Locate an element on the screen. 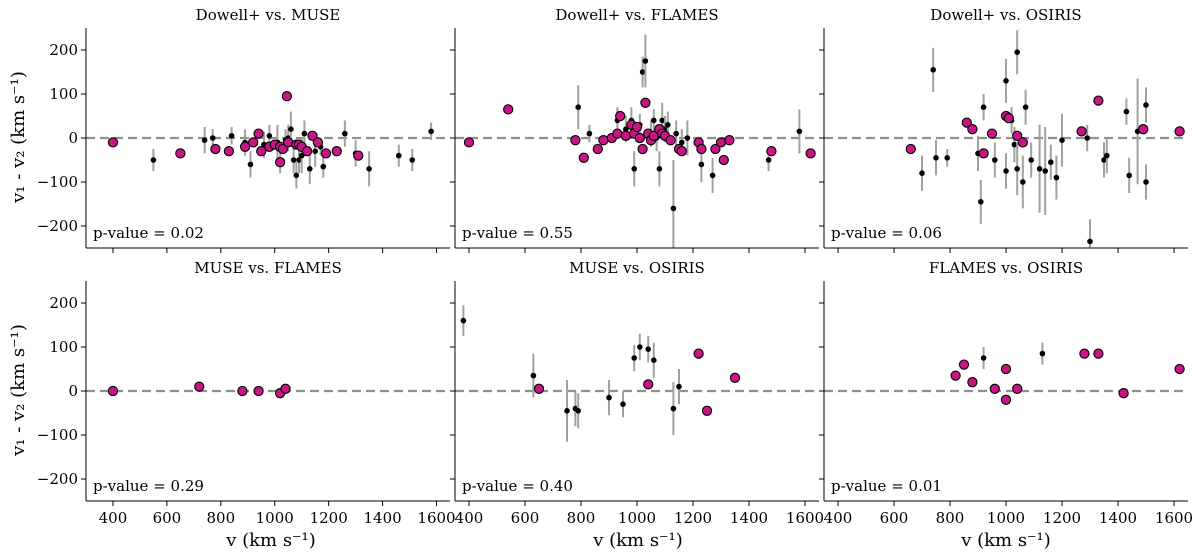 Image resolution: width=1200 pixels, height=555 pixels. y-tick-label: −200 is located at coordinates (57, 226).